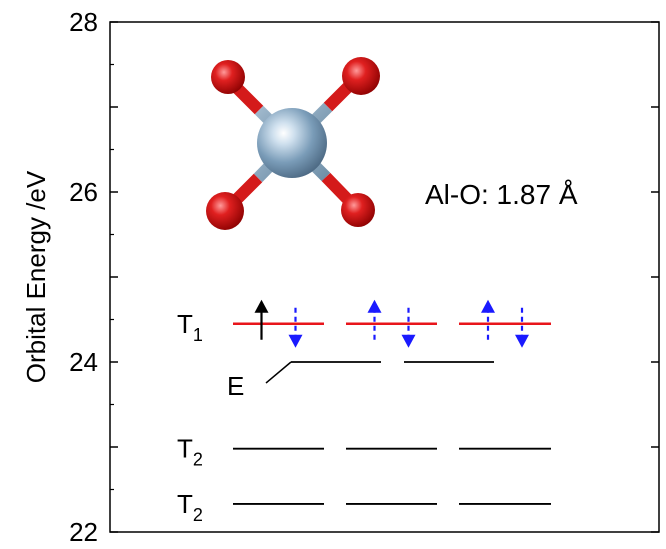 This screenshot has width=666, height=549. I want to click on aluminum-atom, so click(292, 143).